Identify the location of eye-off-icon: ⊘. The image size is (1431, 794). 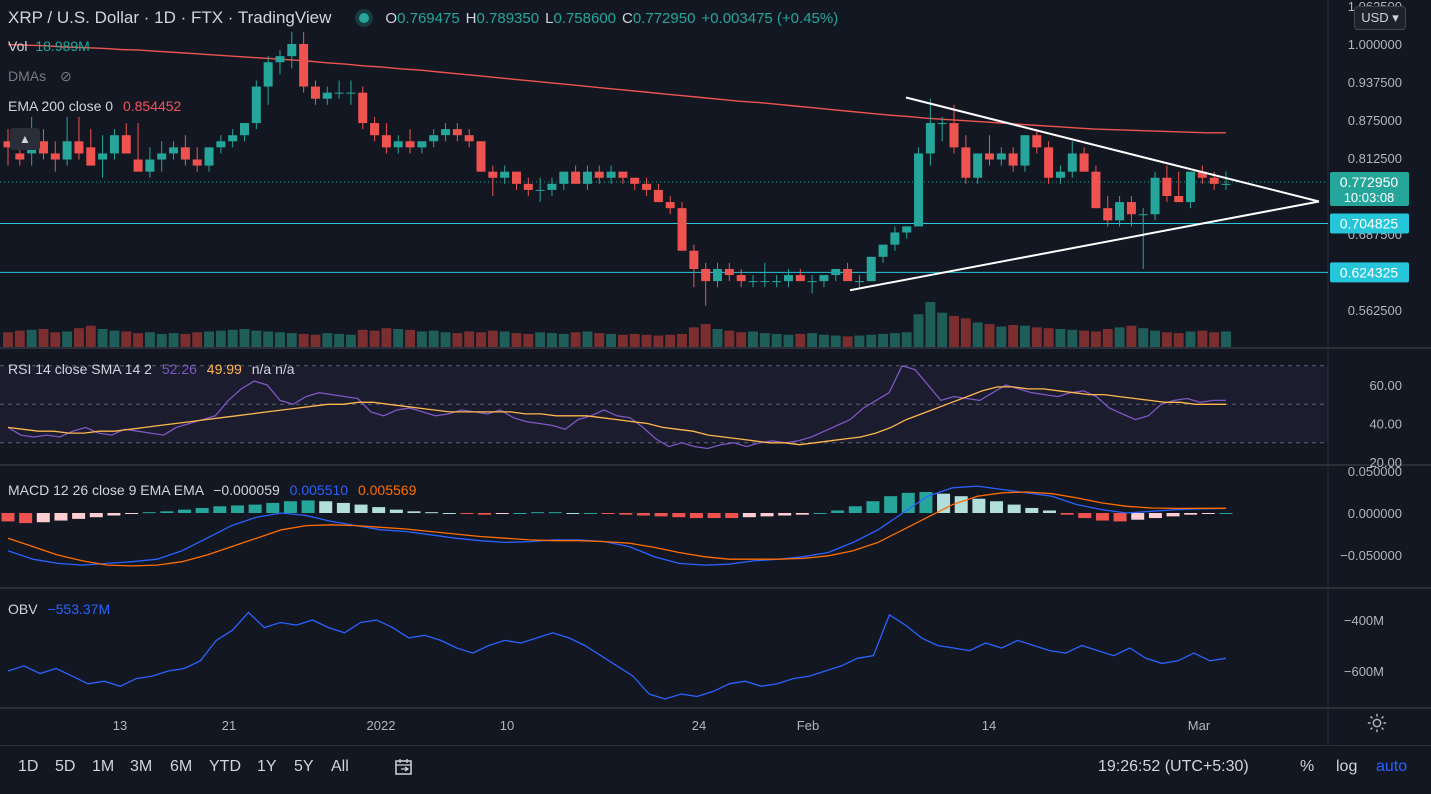
(66, 76).